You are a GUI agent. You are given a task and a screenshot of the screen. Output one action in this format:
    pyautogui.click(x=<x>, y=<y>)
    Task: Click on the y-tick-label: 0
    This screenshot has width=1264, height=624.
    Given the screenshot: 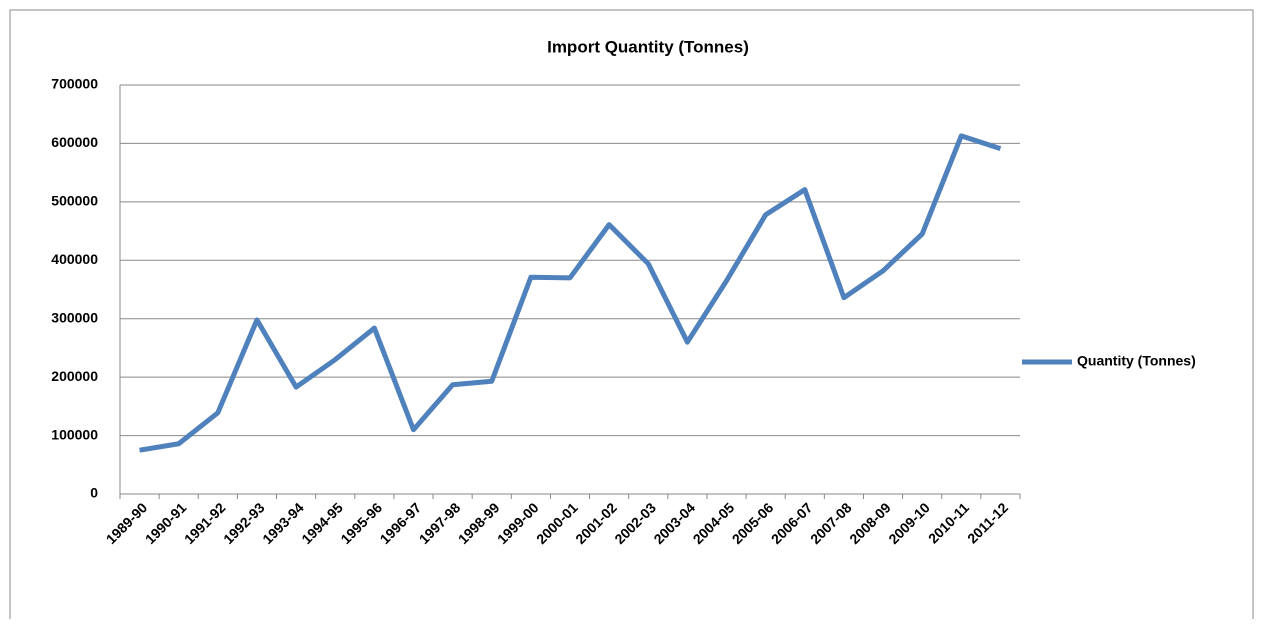 What is the action you would take?
    pyautogui.click(x=94, y=493)
    